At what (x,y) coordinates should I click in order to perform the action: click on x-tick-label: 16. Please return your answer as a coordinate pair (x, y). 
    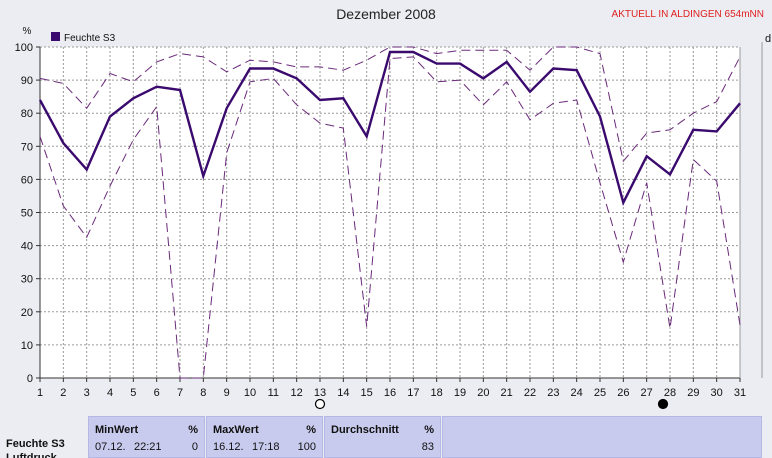
    Looking at the image, I should click on (390, 393).